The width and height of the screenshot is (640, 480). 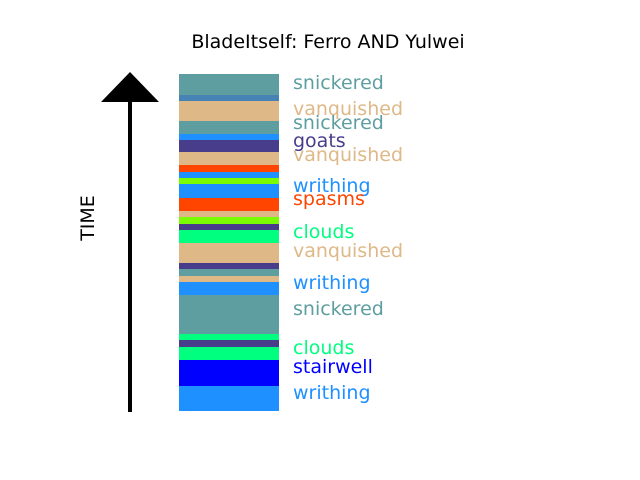 What do you see at coordinates (88, 218) in the screenshot?
I see `time-axis-label: TIME` at bounding box center [88, 218].